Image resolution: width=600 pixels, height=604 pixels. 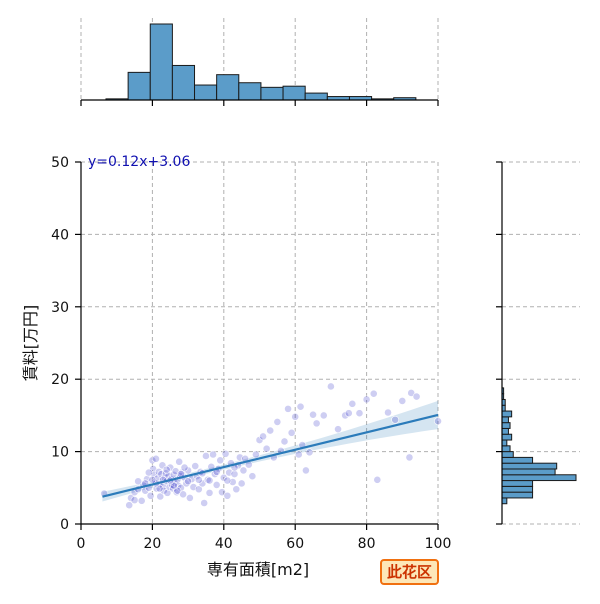 What do you see at coordinates (258, 569) in the screenshot?
I see `x-axis-title: 専有面積[m2]` at bounding box center [258, 569].